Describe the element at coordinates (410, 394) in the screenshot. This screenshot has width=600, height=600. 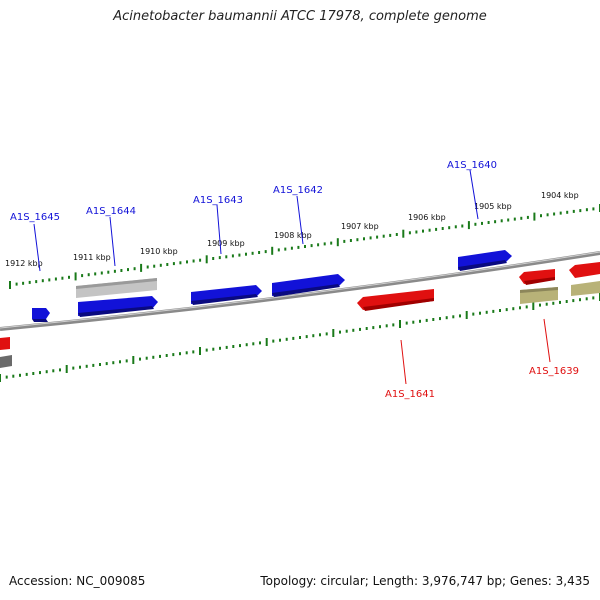
I see `gene-label-A1S_1641: A1S_1641` at that location.